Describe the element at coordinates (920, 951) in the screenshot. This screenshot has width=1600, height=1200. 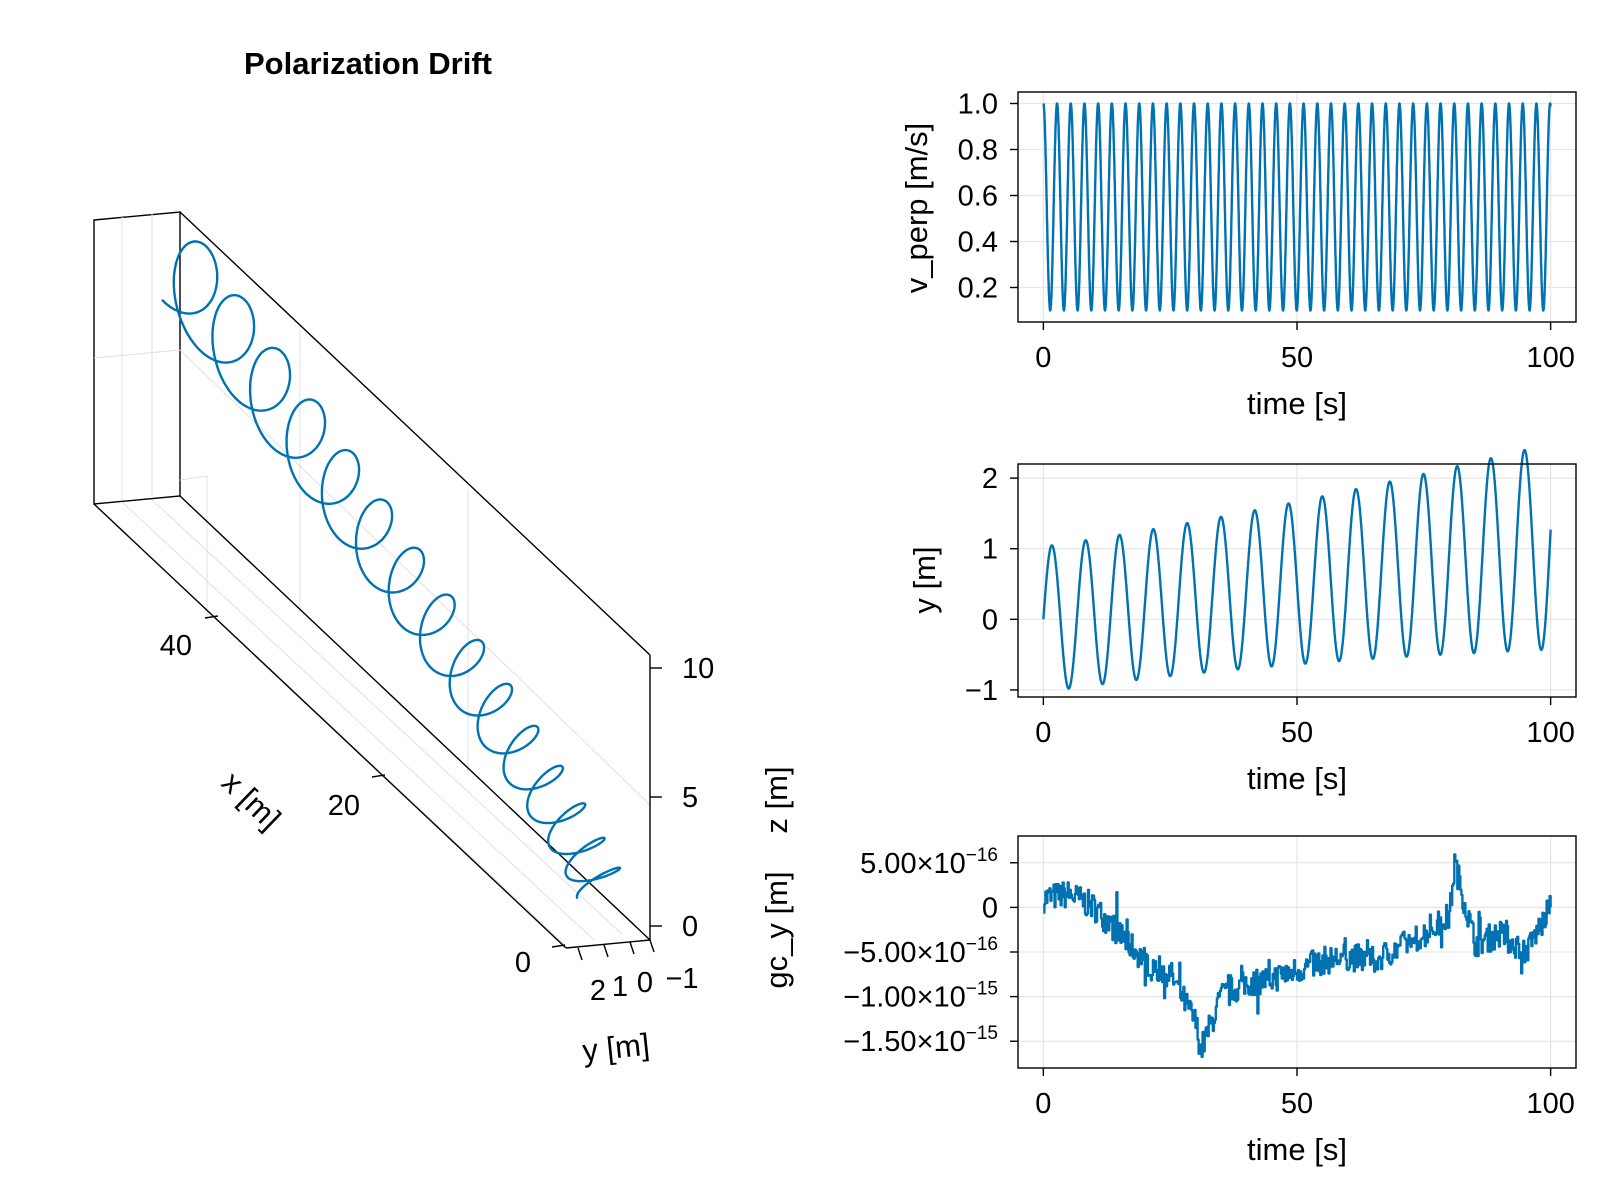
I see `y-tick-label: −5.00×10⁻¹⁶` at that location.